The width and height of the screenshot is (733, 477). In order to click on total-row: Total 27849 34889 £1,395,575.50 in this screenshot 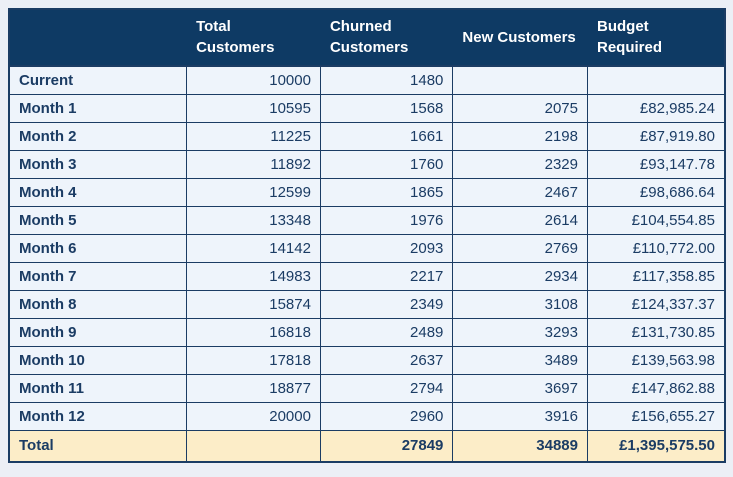, I will do `click(367, 446)`.